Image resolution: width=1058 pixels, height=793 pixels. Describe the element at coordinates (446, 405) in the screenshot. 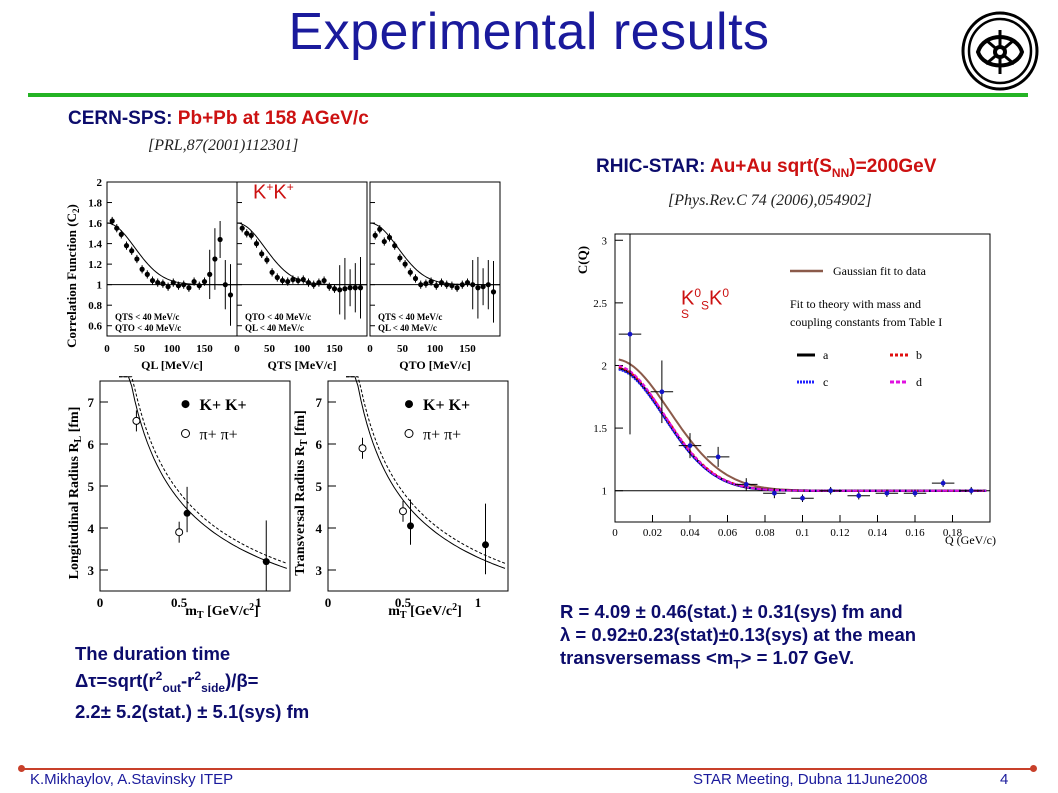

I see `legend-kk-label: K+ K+` at that location.